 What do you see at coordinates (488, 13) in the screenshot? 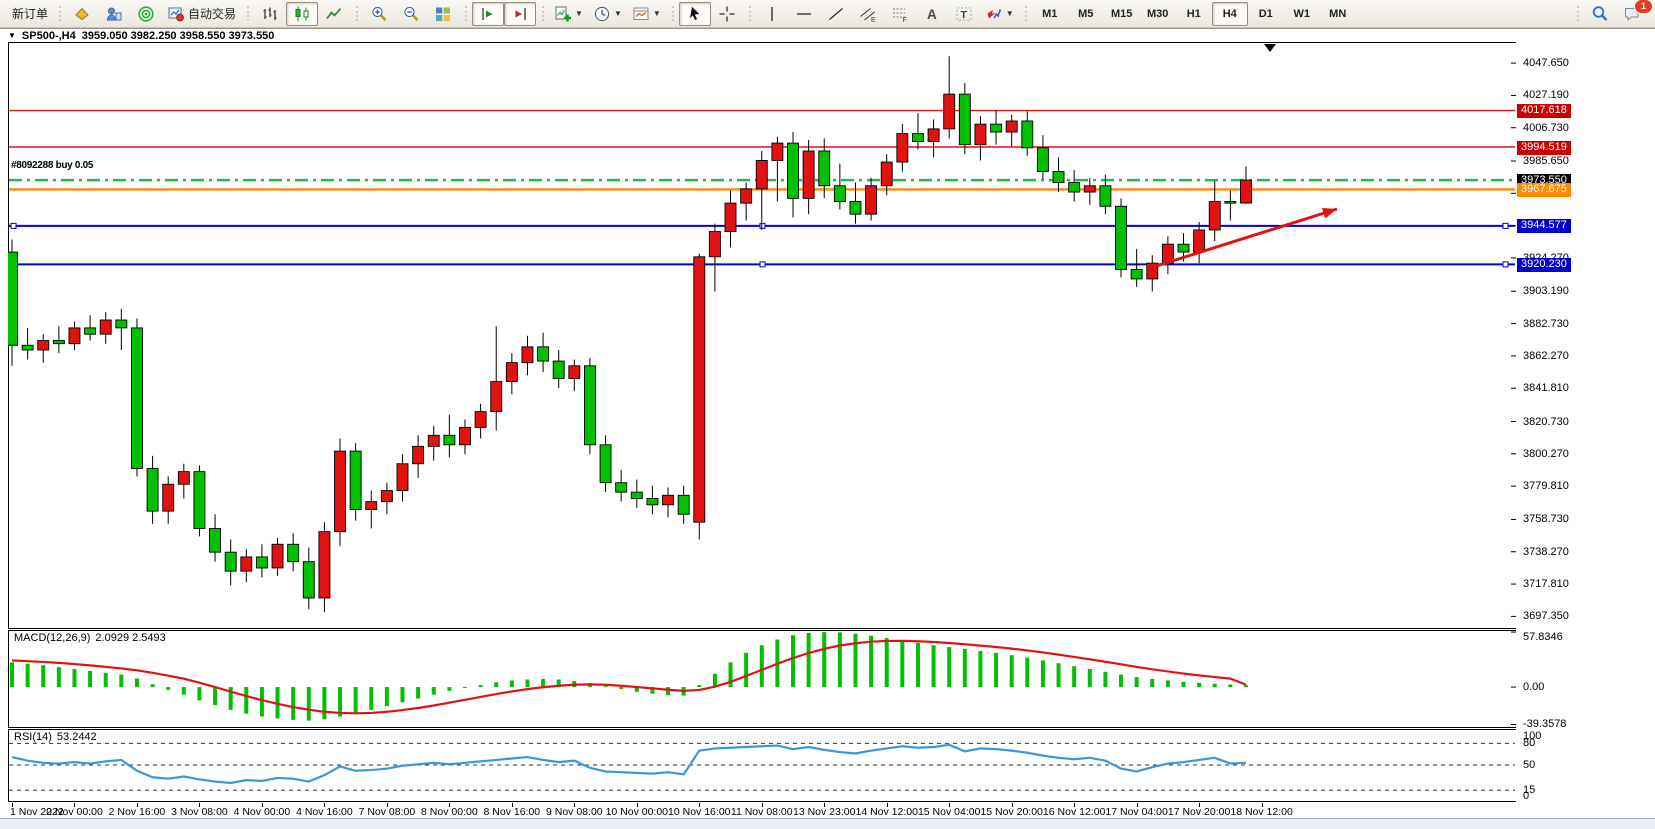
I see `auto-scroll-button` at bounding box center [488, 13].